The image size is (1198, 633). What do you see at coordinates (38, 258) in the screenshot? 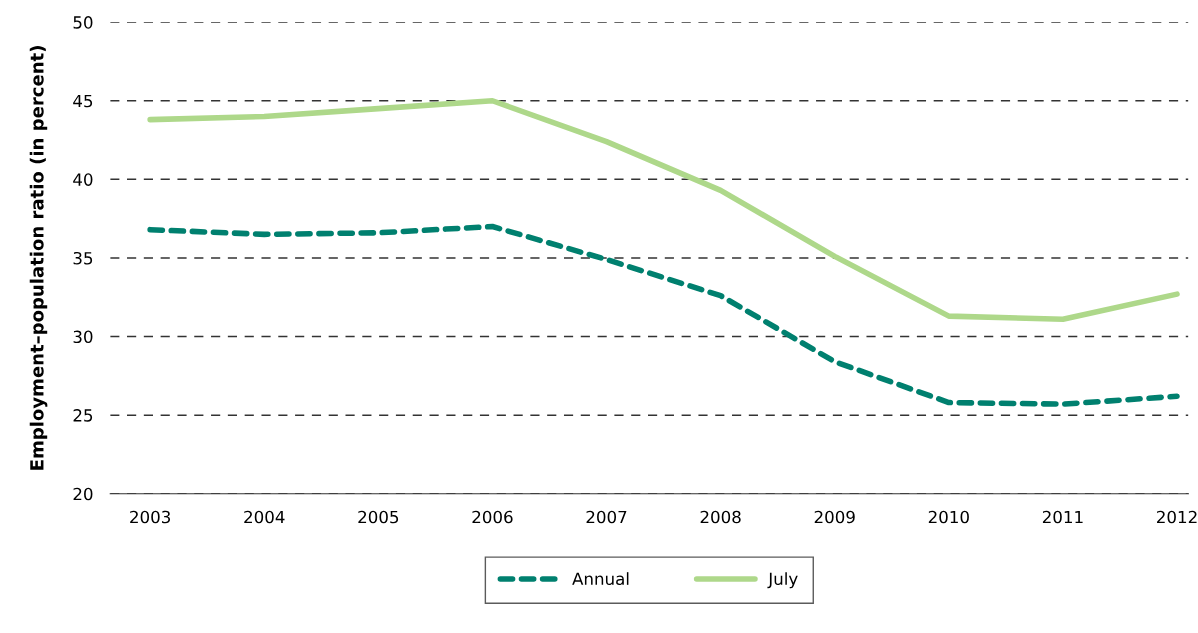
I see `y-axis-title: Employment–population ratio (in percent)` at bounding box center [38, 258].